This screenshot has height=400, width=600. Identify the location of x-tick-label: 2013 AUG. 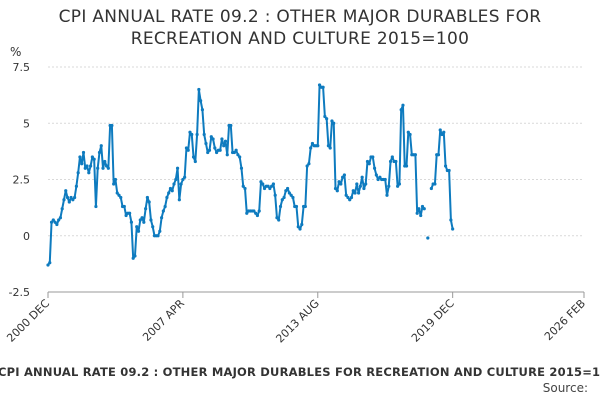
(297, 321).